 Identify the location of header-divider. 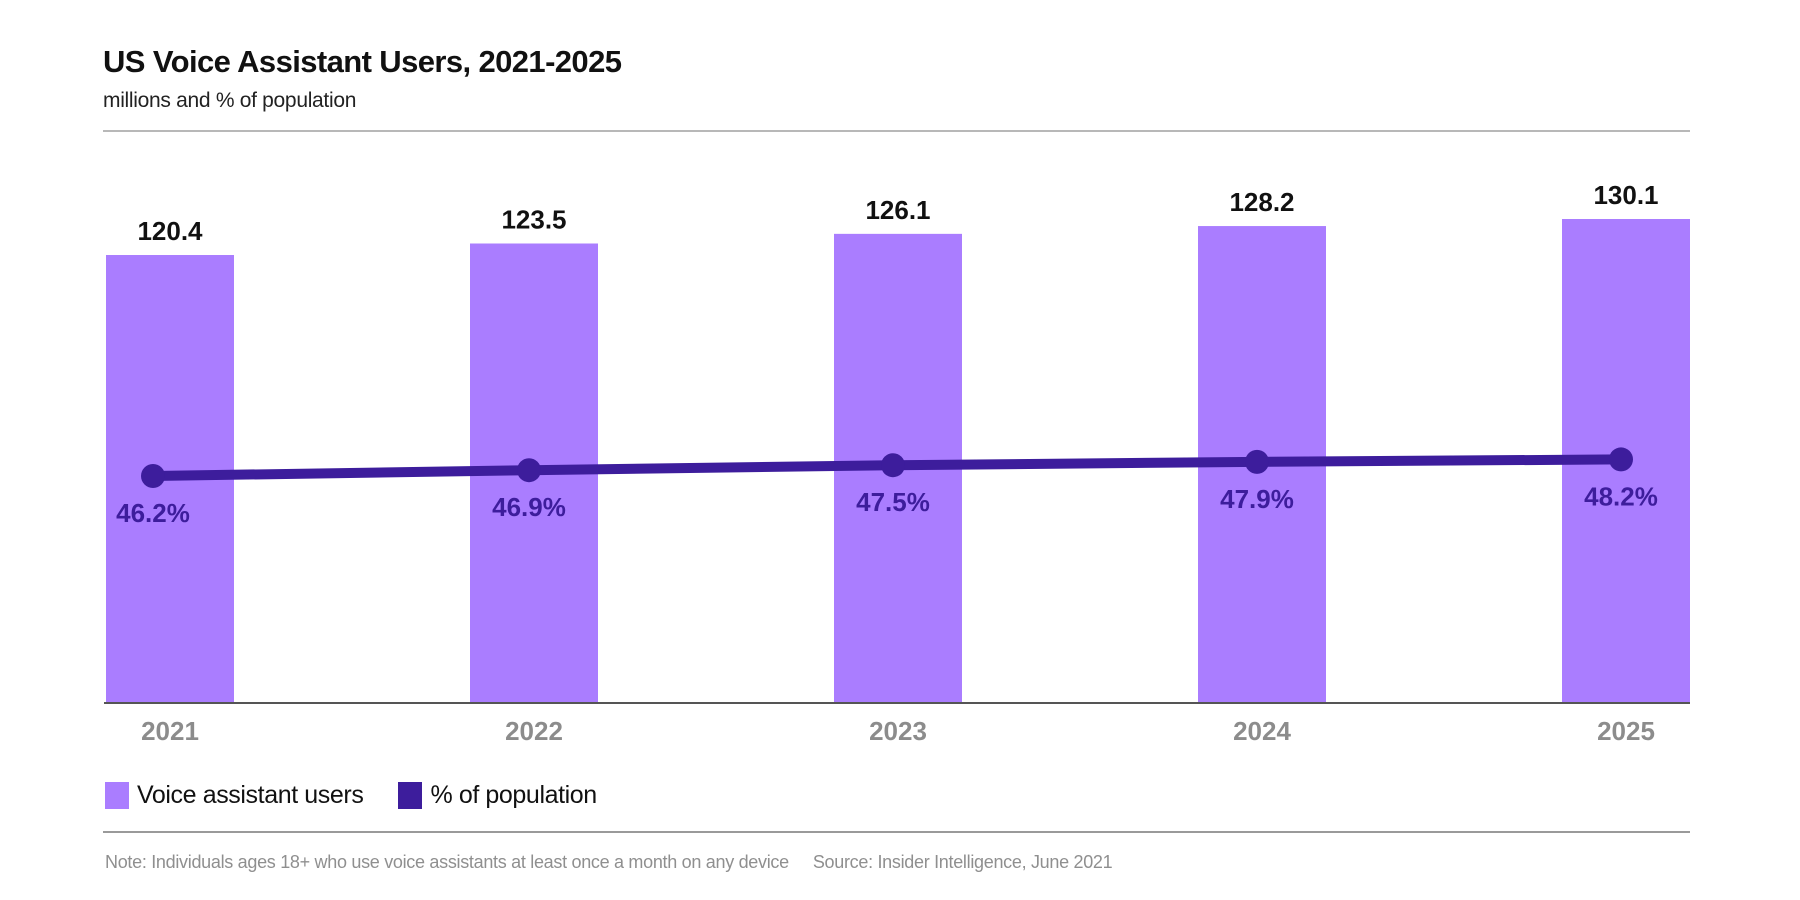
(896, 131).